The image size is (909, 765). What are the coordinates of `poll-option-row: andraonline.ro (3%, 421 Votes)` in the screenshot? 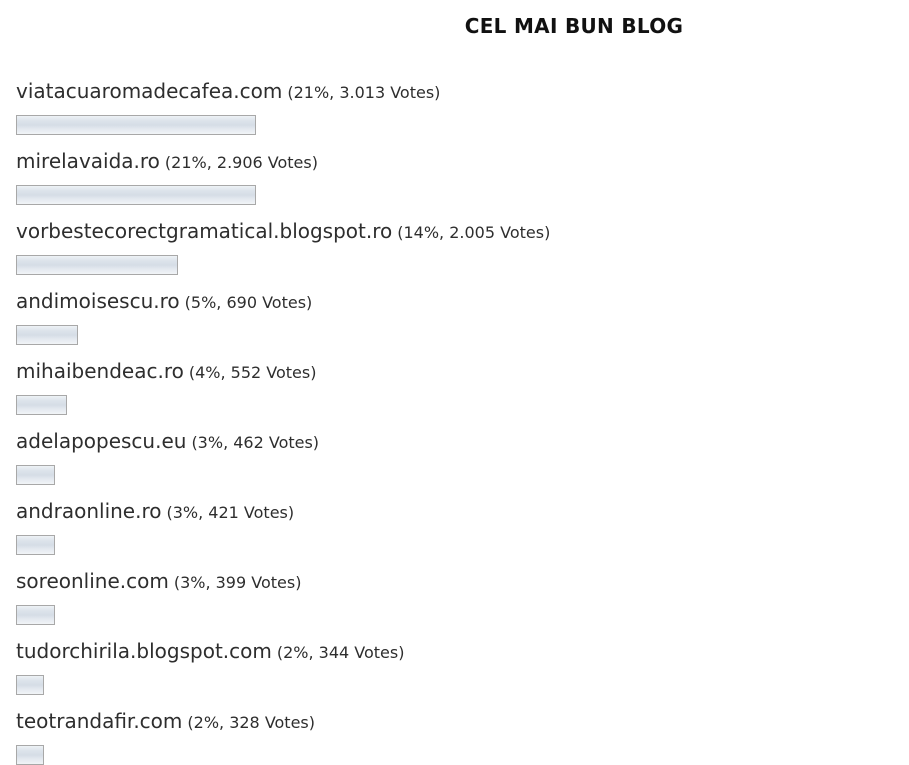 It's located at (462, 526).